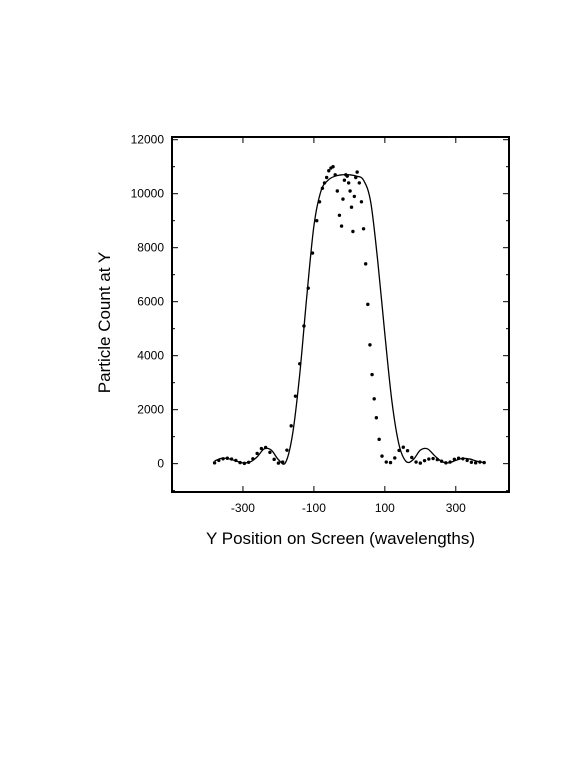  Describe the element at coordinates (150, 356) in the screenshot. I see `y-tick-label: 4000` at that location.